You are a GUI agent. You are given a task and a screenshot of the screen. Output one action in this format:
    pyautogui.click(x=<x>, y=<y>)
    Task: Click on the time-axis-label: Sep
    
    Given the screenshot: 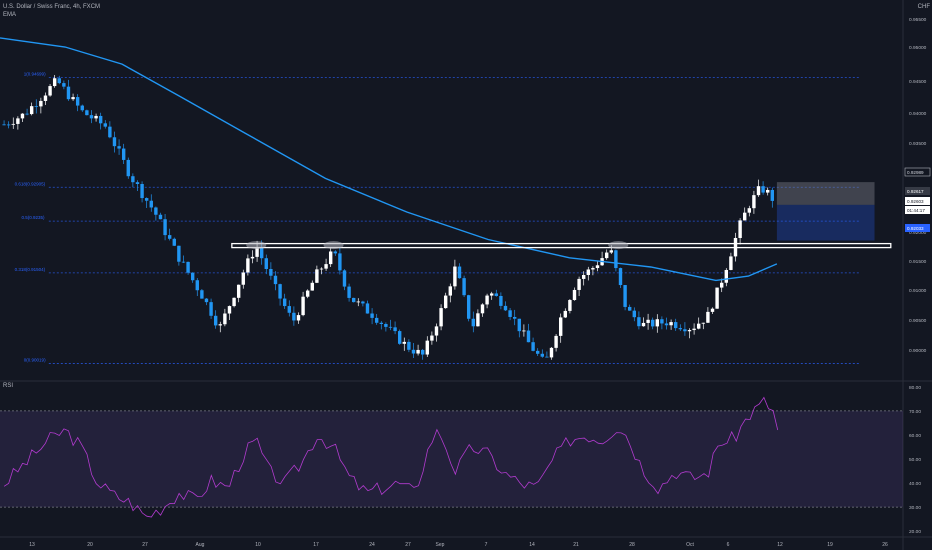 What is the action you would take?
    pyautogui.click(x=440, y=545)
    